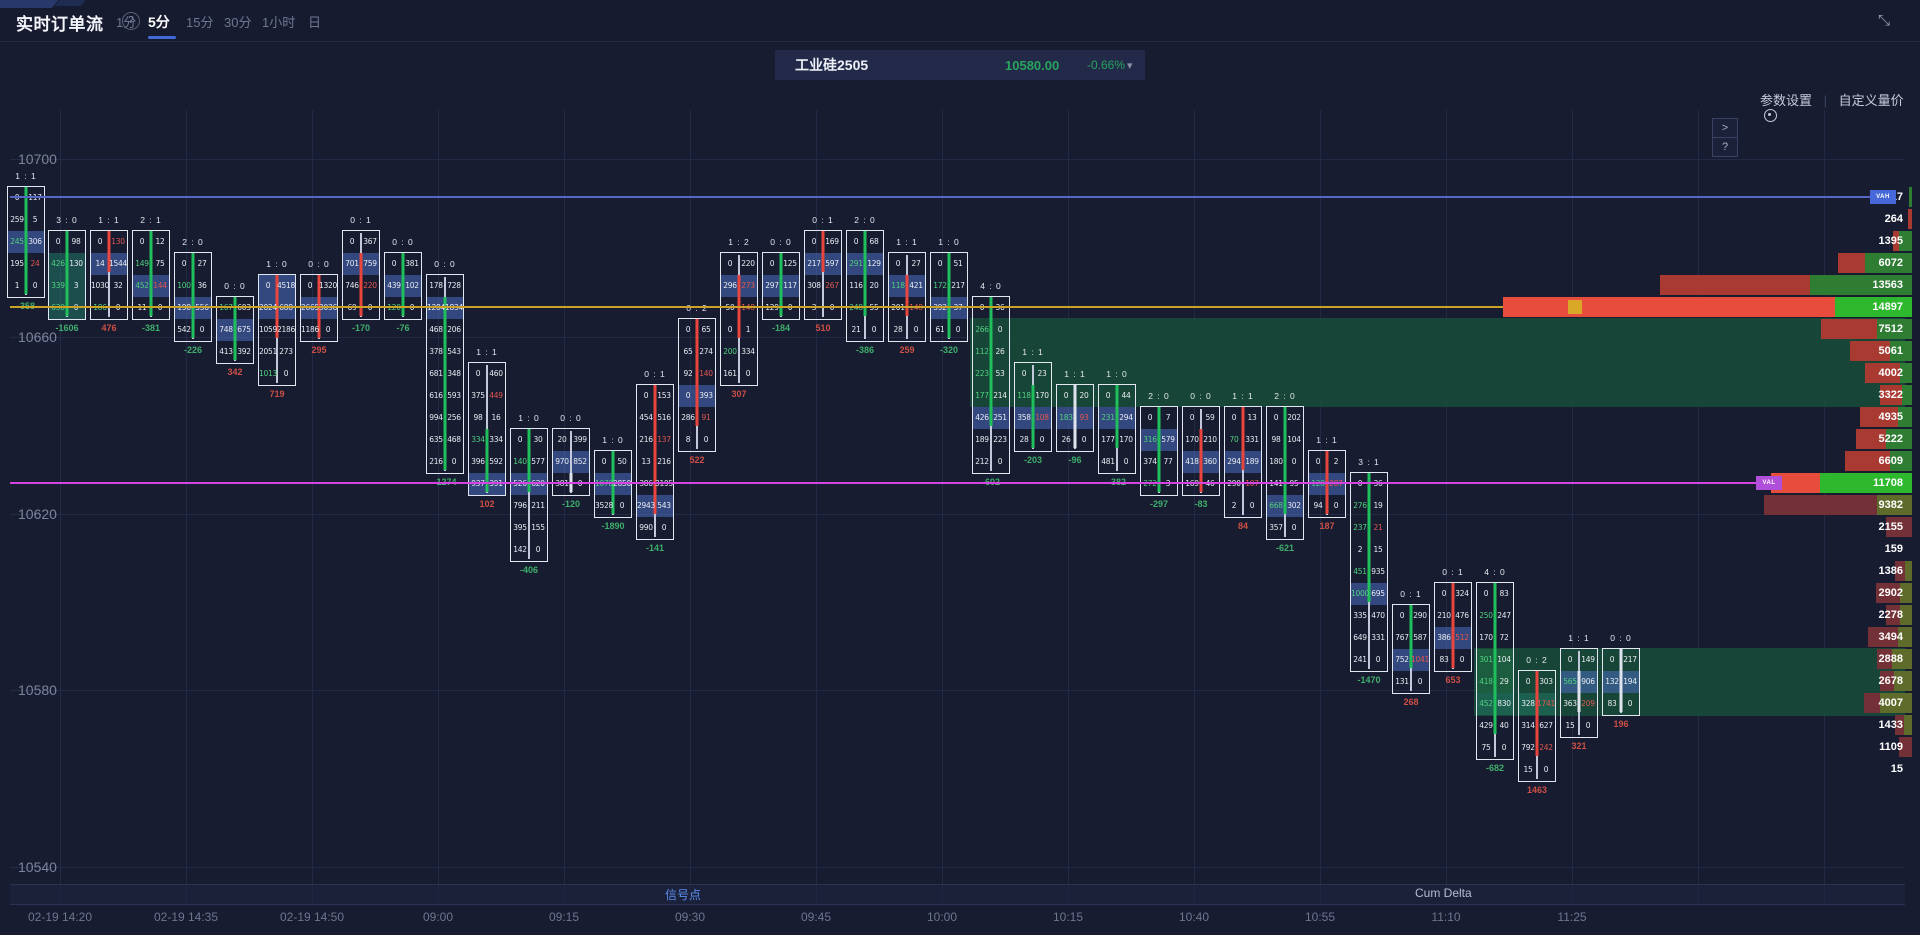 The width and height of the screenshot is (1920, 935). I want to click on imbalance-ratio-label: 0 : 2, so click(1537, 660).